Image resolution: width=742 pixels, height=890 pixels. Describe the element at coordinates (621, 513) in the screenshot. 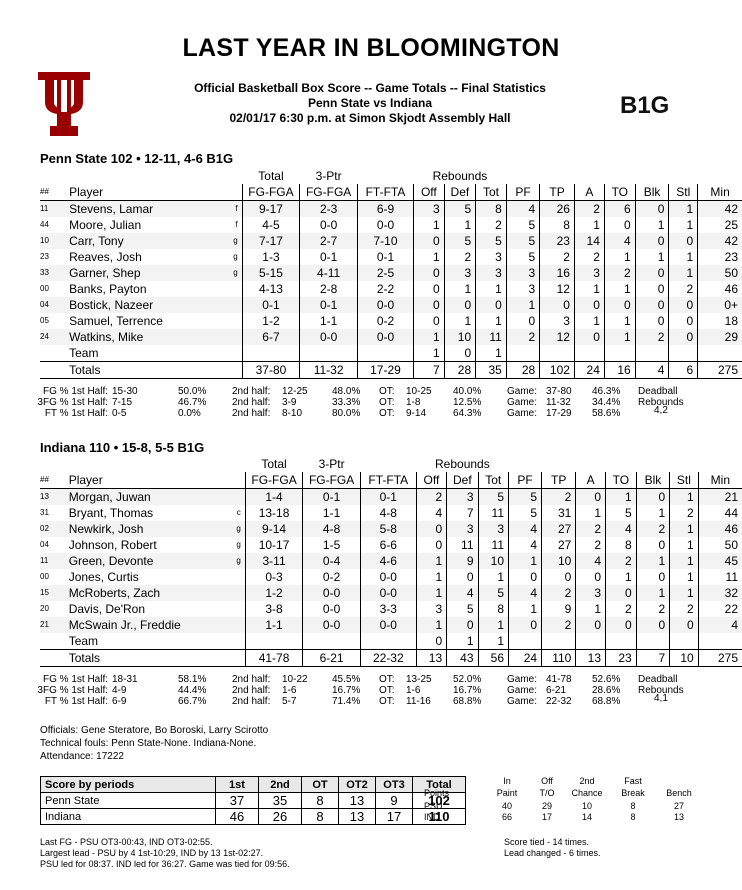

I see `player-to: 5` at that location.